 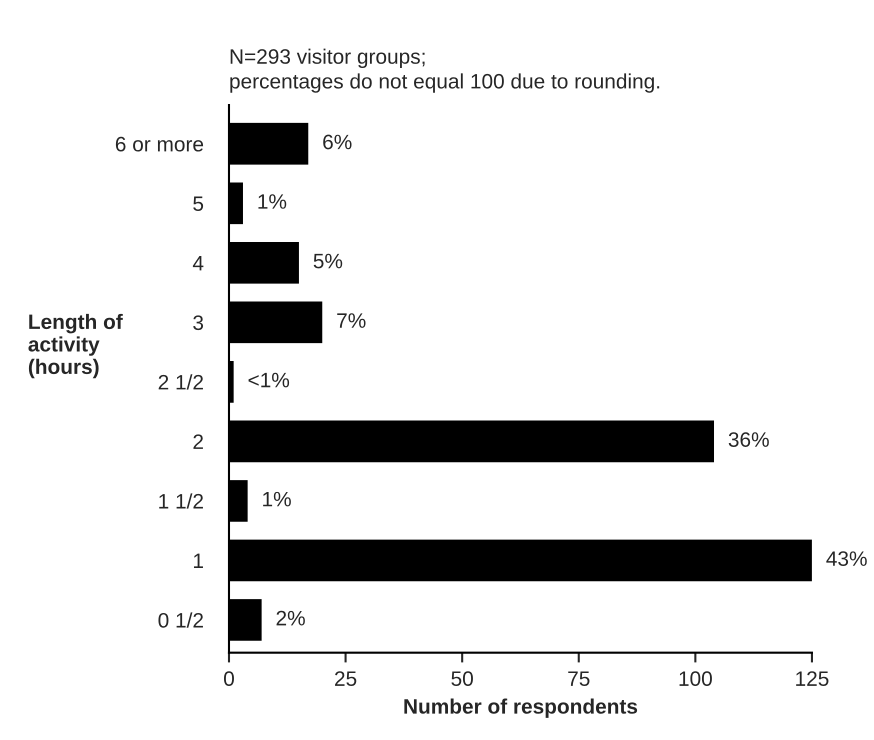 What do you see at coordinates (181, 501) in the screenshot?
I see `y-tick-label: 1 1/2` at bounding box center [181, 501].